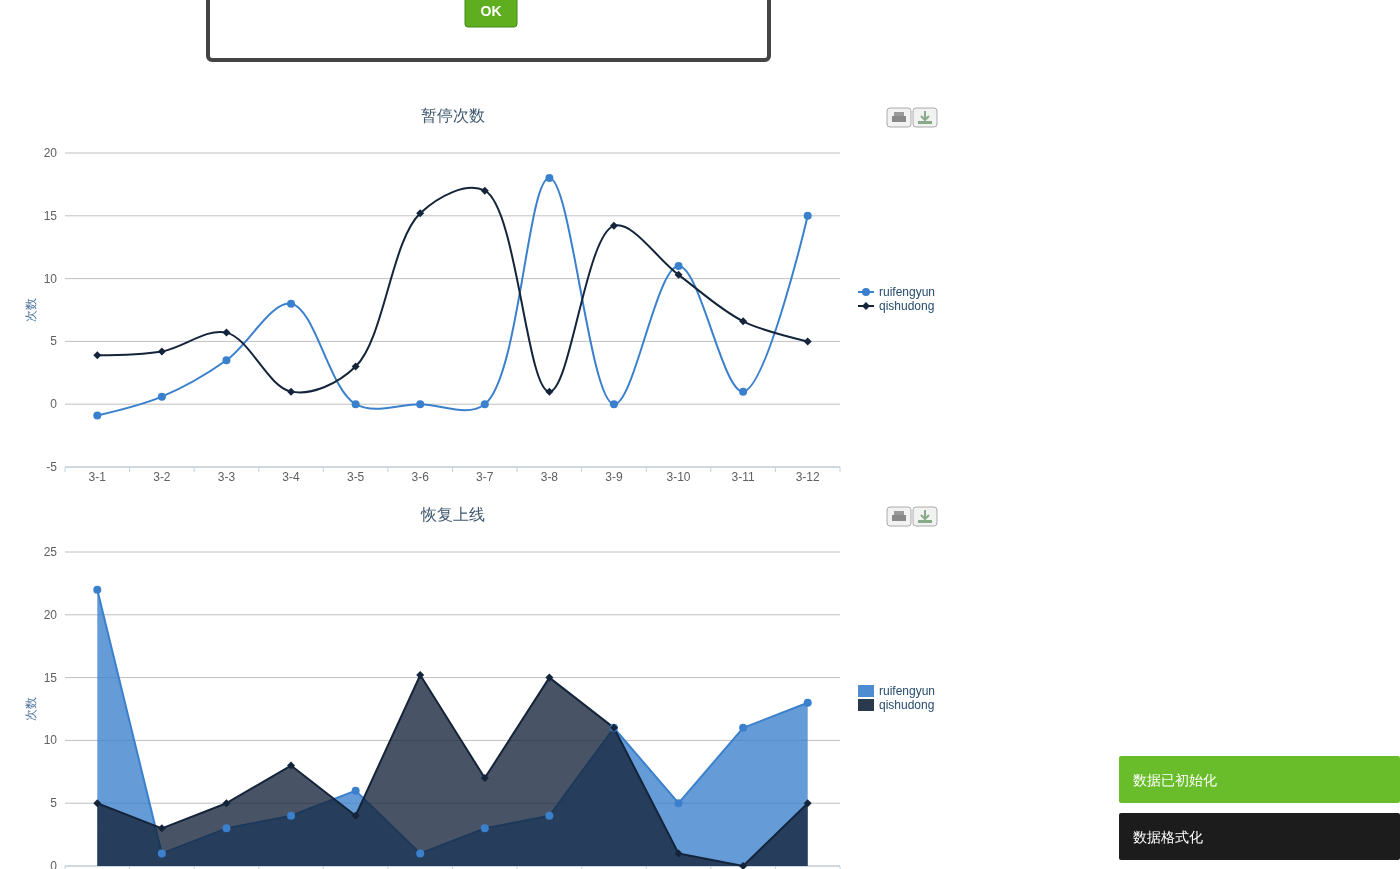 This screenshot has width=1400, height=869. I want to click on x-tick-label: 3-3, so click(226, 477).